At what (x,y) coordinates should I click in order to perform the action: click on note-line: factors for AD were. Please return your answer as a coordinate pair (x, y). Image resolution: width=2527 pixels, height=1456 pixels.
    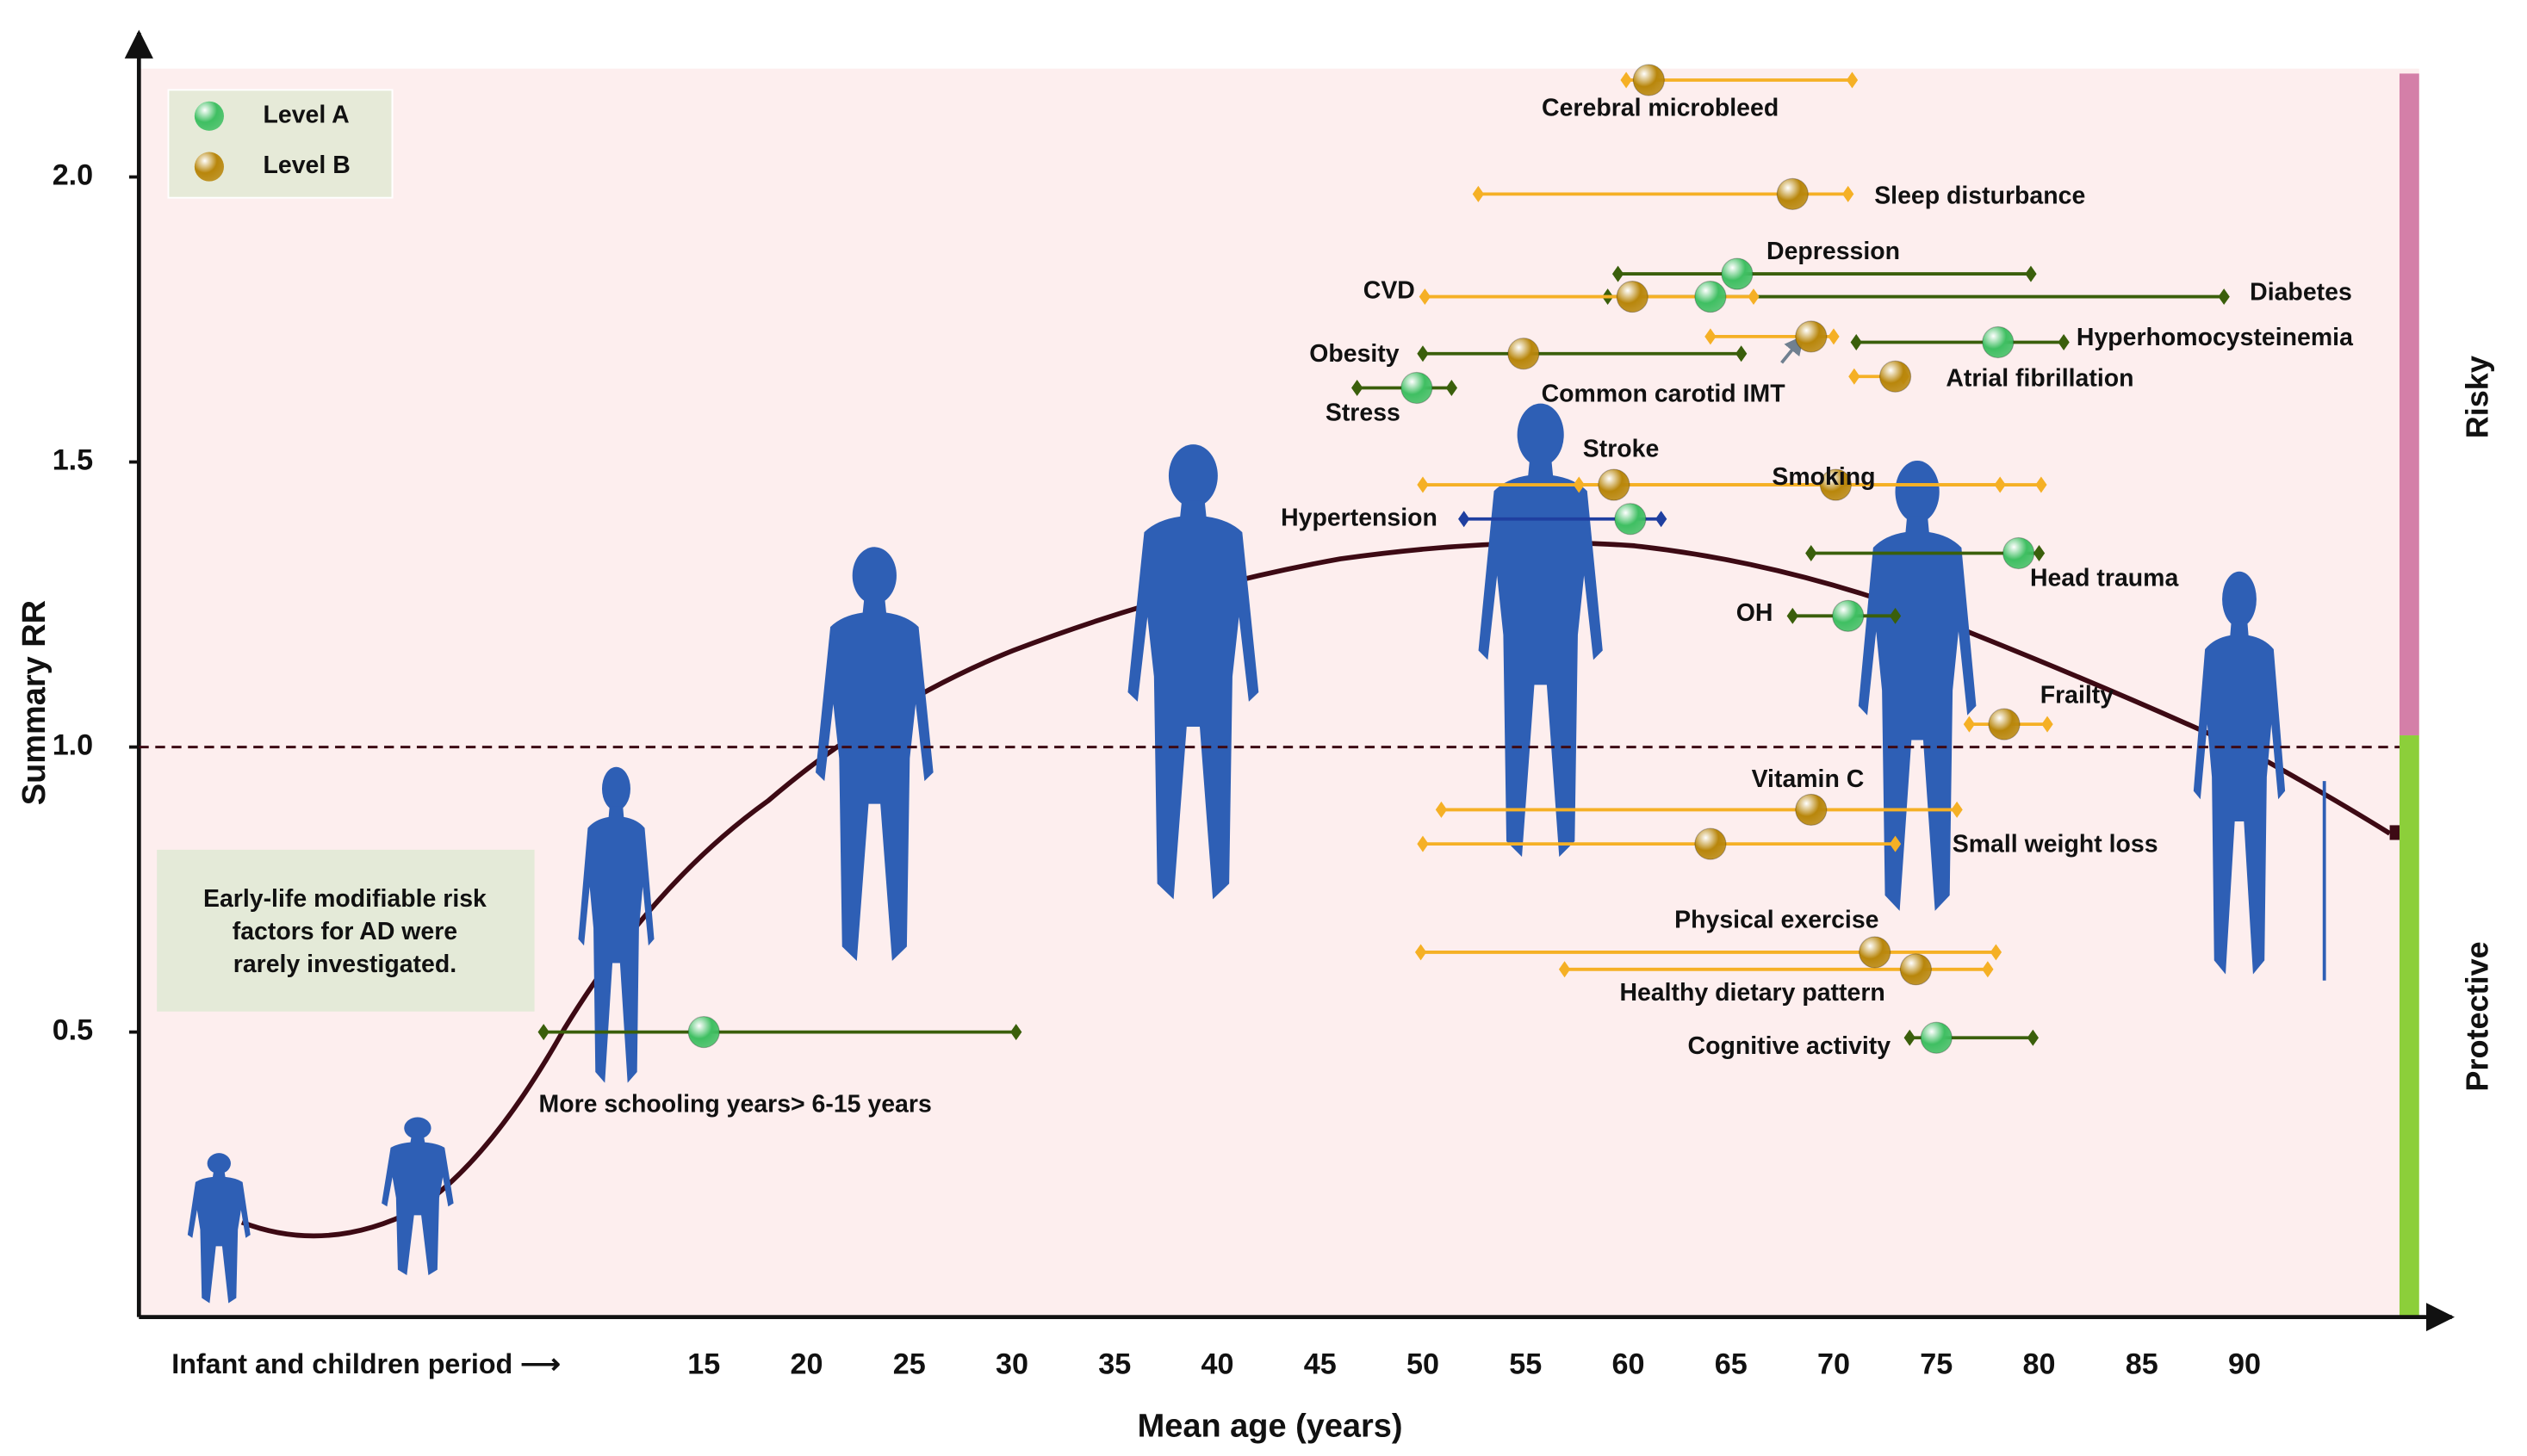
    Looking at the image, I should click on (345, 931).